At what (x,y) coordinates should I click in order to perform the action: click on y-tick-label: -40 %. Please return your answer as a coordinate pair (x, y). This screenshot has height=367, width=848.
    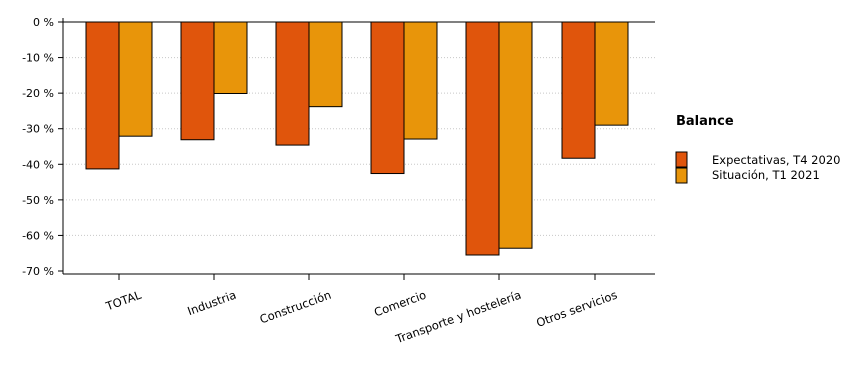
    Looking at the image, I should click on (38, 164).